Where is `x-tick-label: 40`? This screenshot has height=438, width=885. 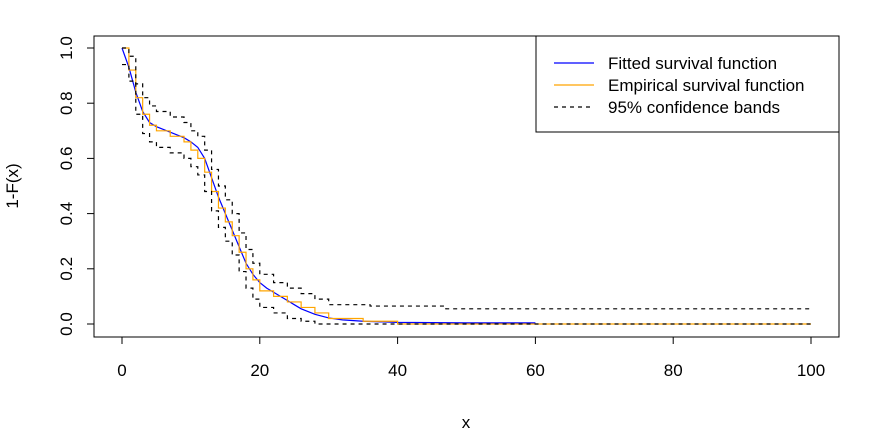 x-tick-label: 40 is located at coordinates (397, 370).